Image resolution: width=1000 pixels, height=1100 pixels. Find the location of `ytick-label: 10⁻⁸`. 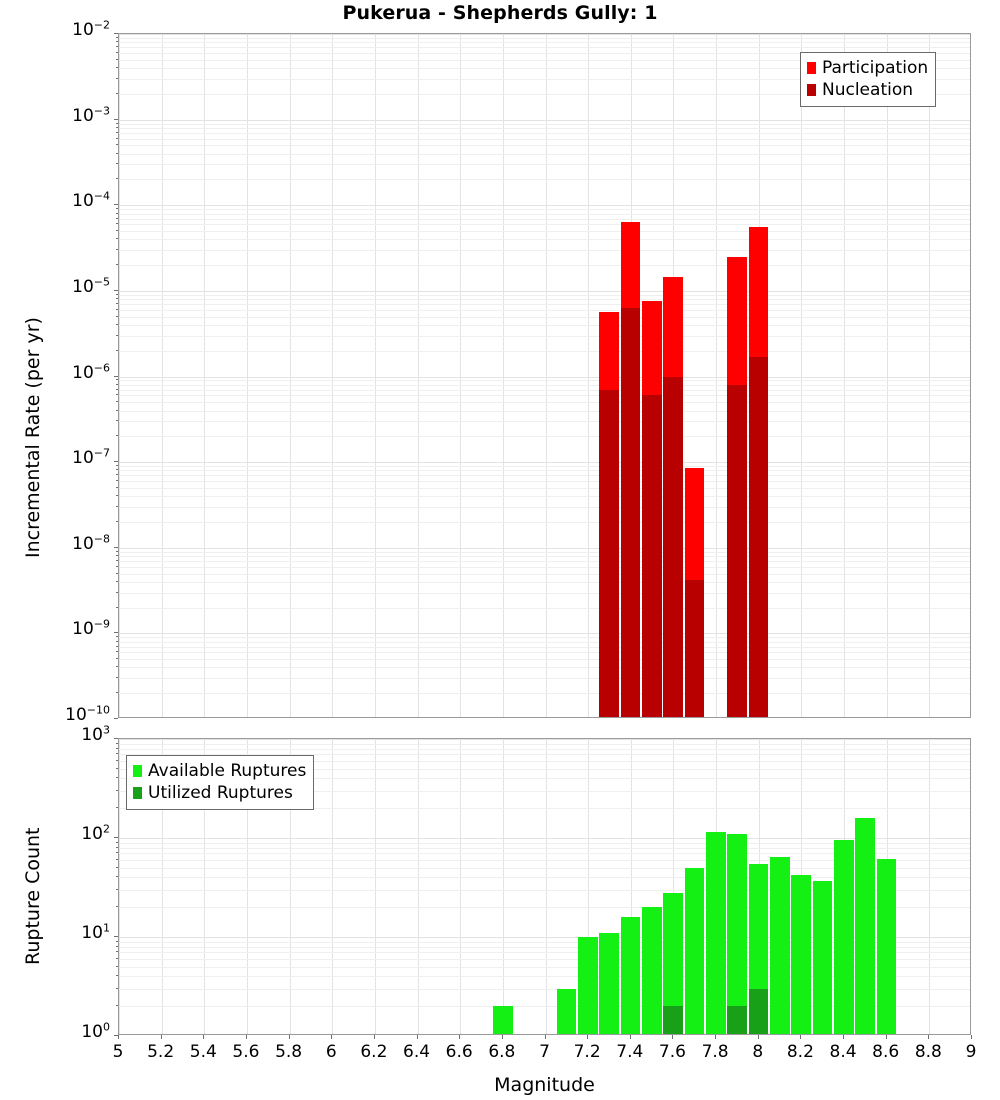

ytick-label: 10⁻⁸ is located at coordinates (91, 543).